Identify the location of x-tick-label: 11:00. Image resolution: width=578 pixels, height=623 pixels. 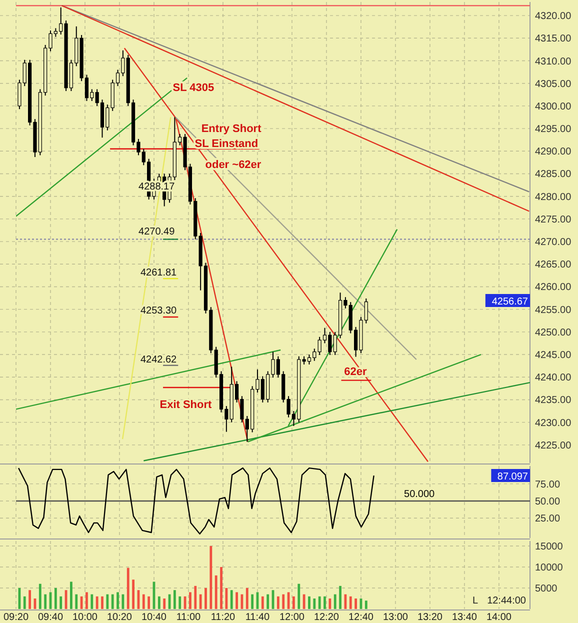
(189, 617).